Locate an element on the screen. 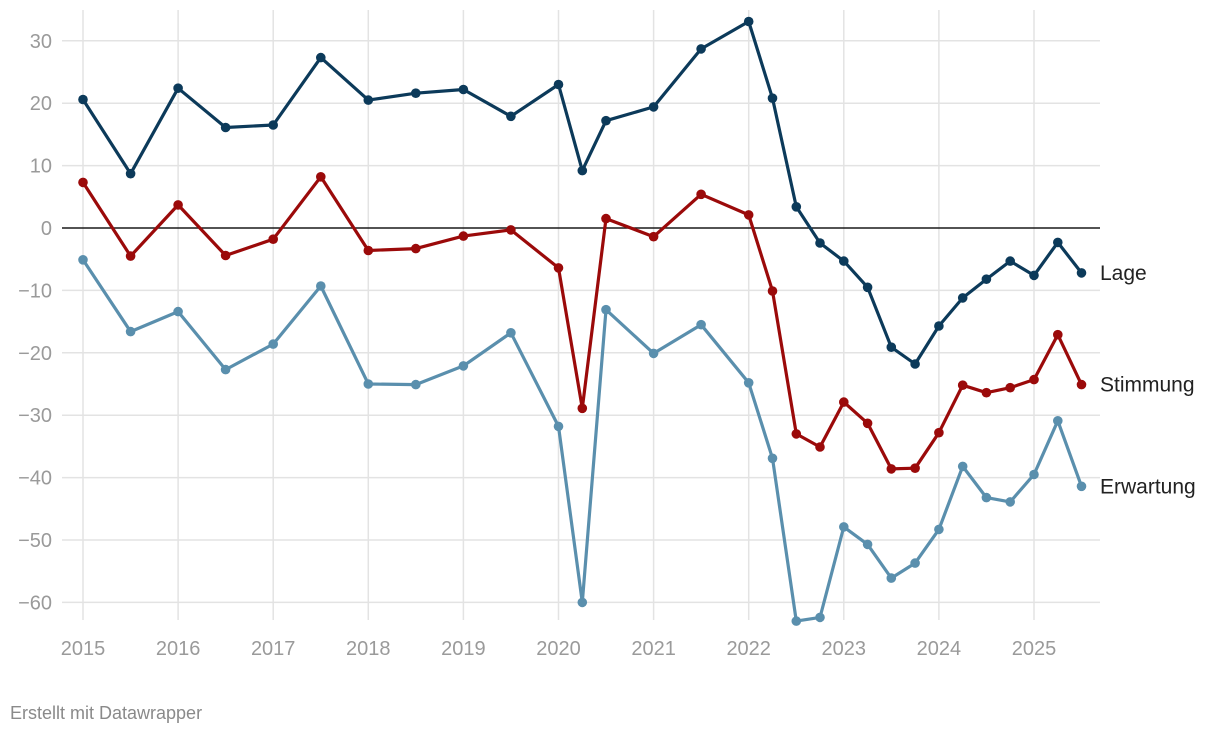 The height and width of the screenshot is (738, 1220). x-tick-label: 2016 is located at coordinates (178, 649).